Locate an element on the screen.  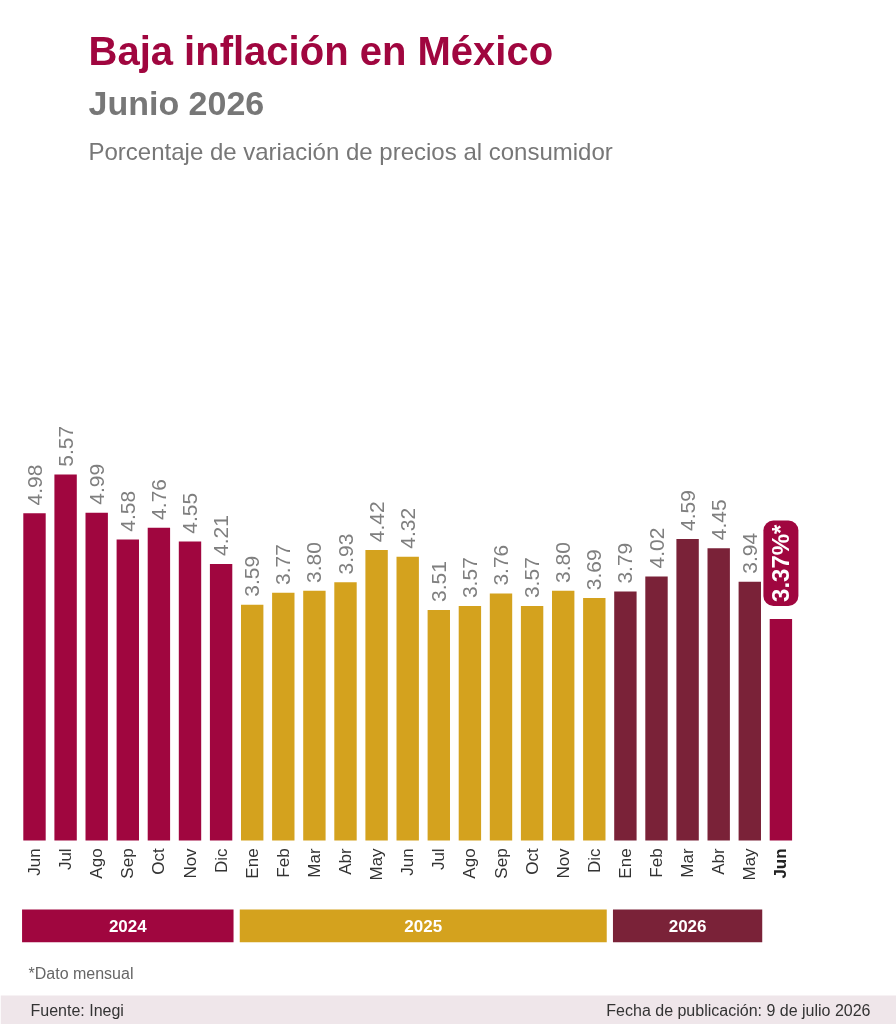
data-label: 4.02 is located at coordinates (656, 548).